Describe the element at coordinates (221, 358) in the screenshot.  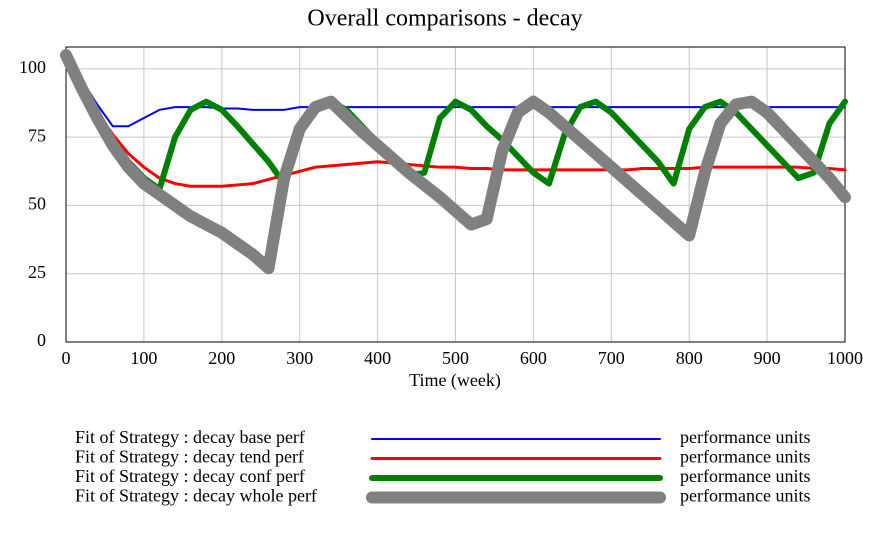
I see `x-tick-label: 200` at that location.